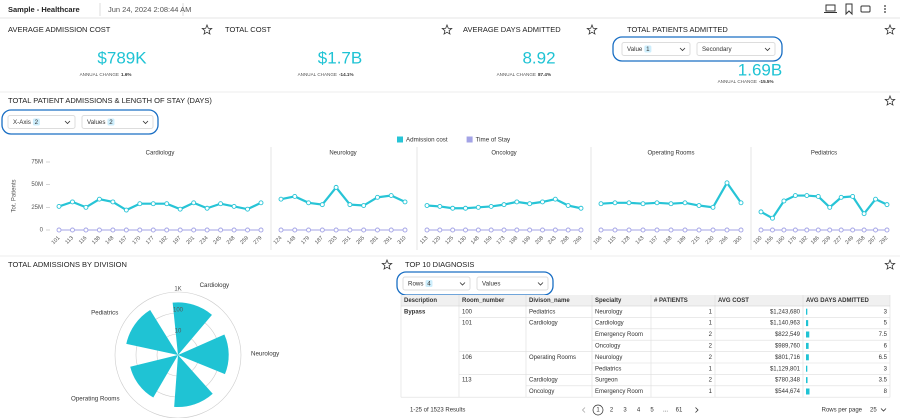  Describe the element at coordinates (788, 346) in the screenshot. I see `table-cell: $989,760` at that location.